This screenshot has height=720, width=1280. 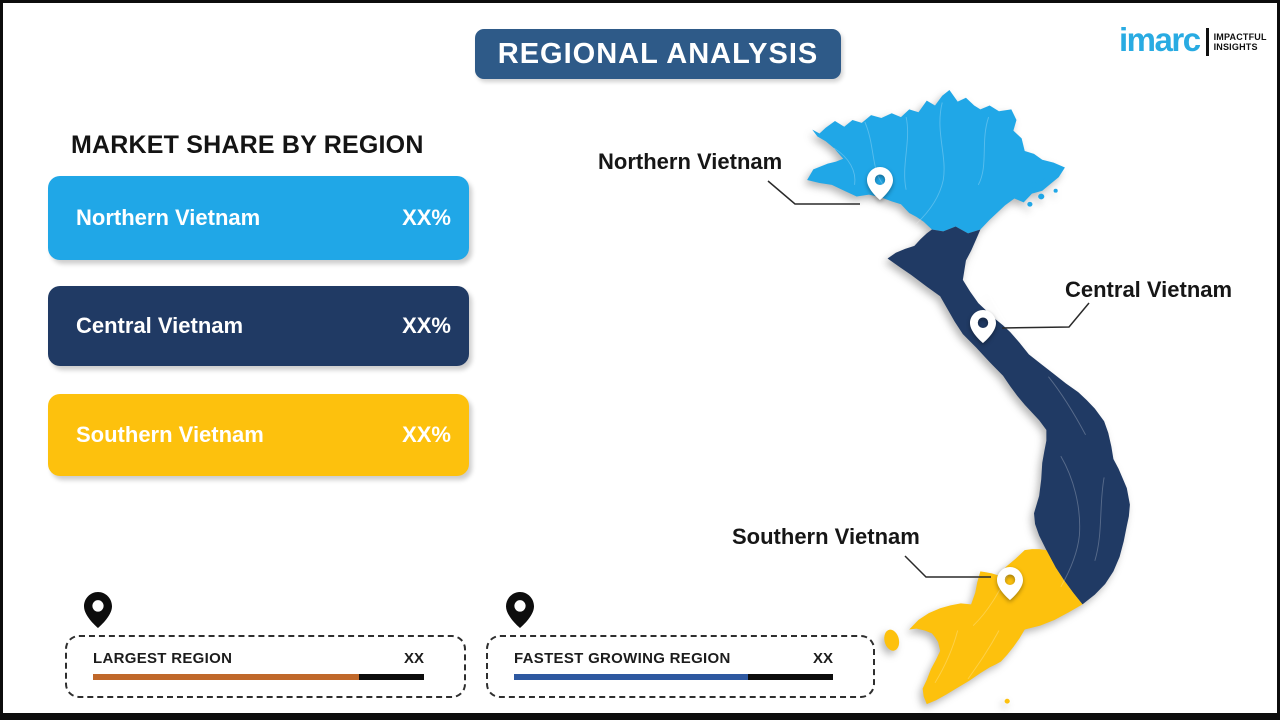 What do you see at coordinates (160, 325) in the screenshot?
I see `share-bar-label: Central Vietnam` at bounding box center [160, 325].